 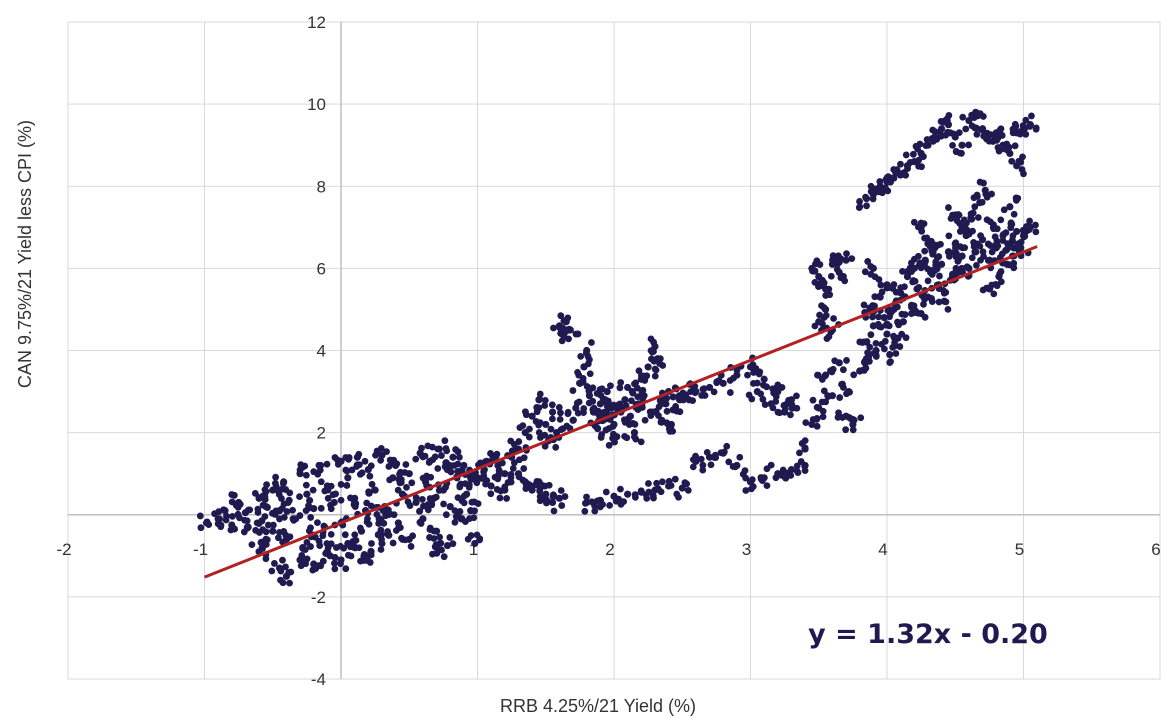 What do you see at coordinates (321, 433) in the screenshot?
I see `y-tick-label: 2` at bounding box center [321, 433].